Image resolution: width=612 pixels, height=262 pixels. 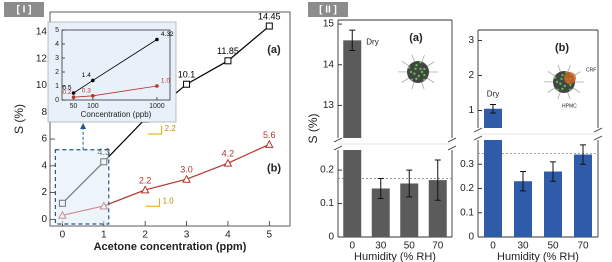 What do you see at coordinates (42, 58) in the screenshot?
I see `y-tick-label: 12` at bounding box center [42, 58].